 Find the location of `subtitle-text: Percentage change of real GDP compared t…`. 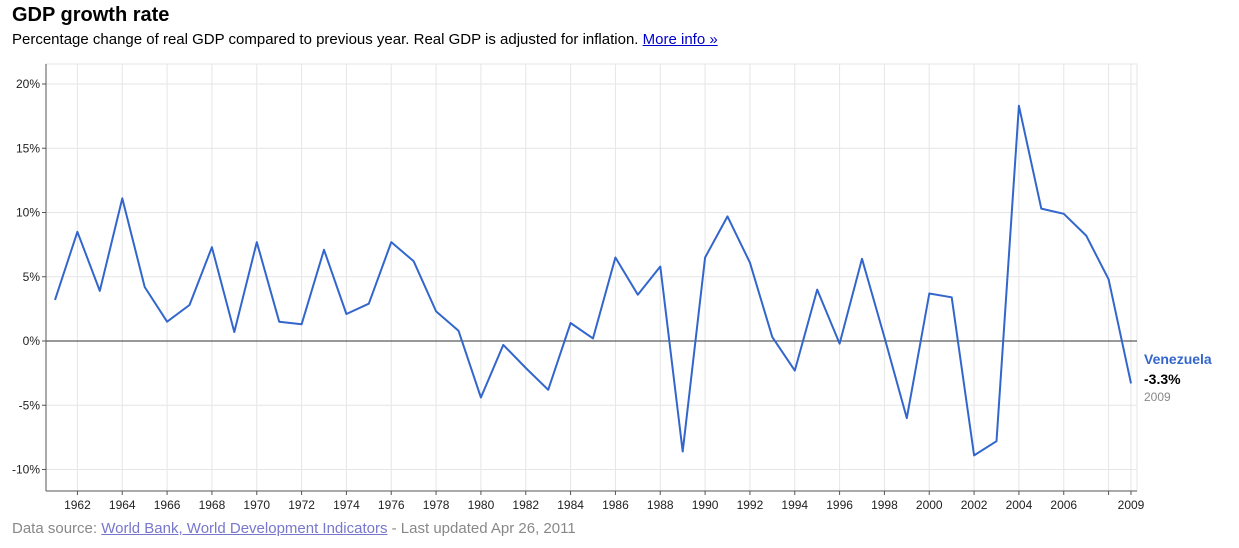

subtitle-text: Percentage change of real GDP compared t… is located at coordinates (325, 39).